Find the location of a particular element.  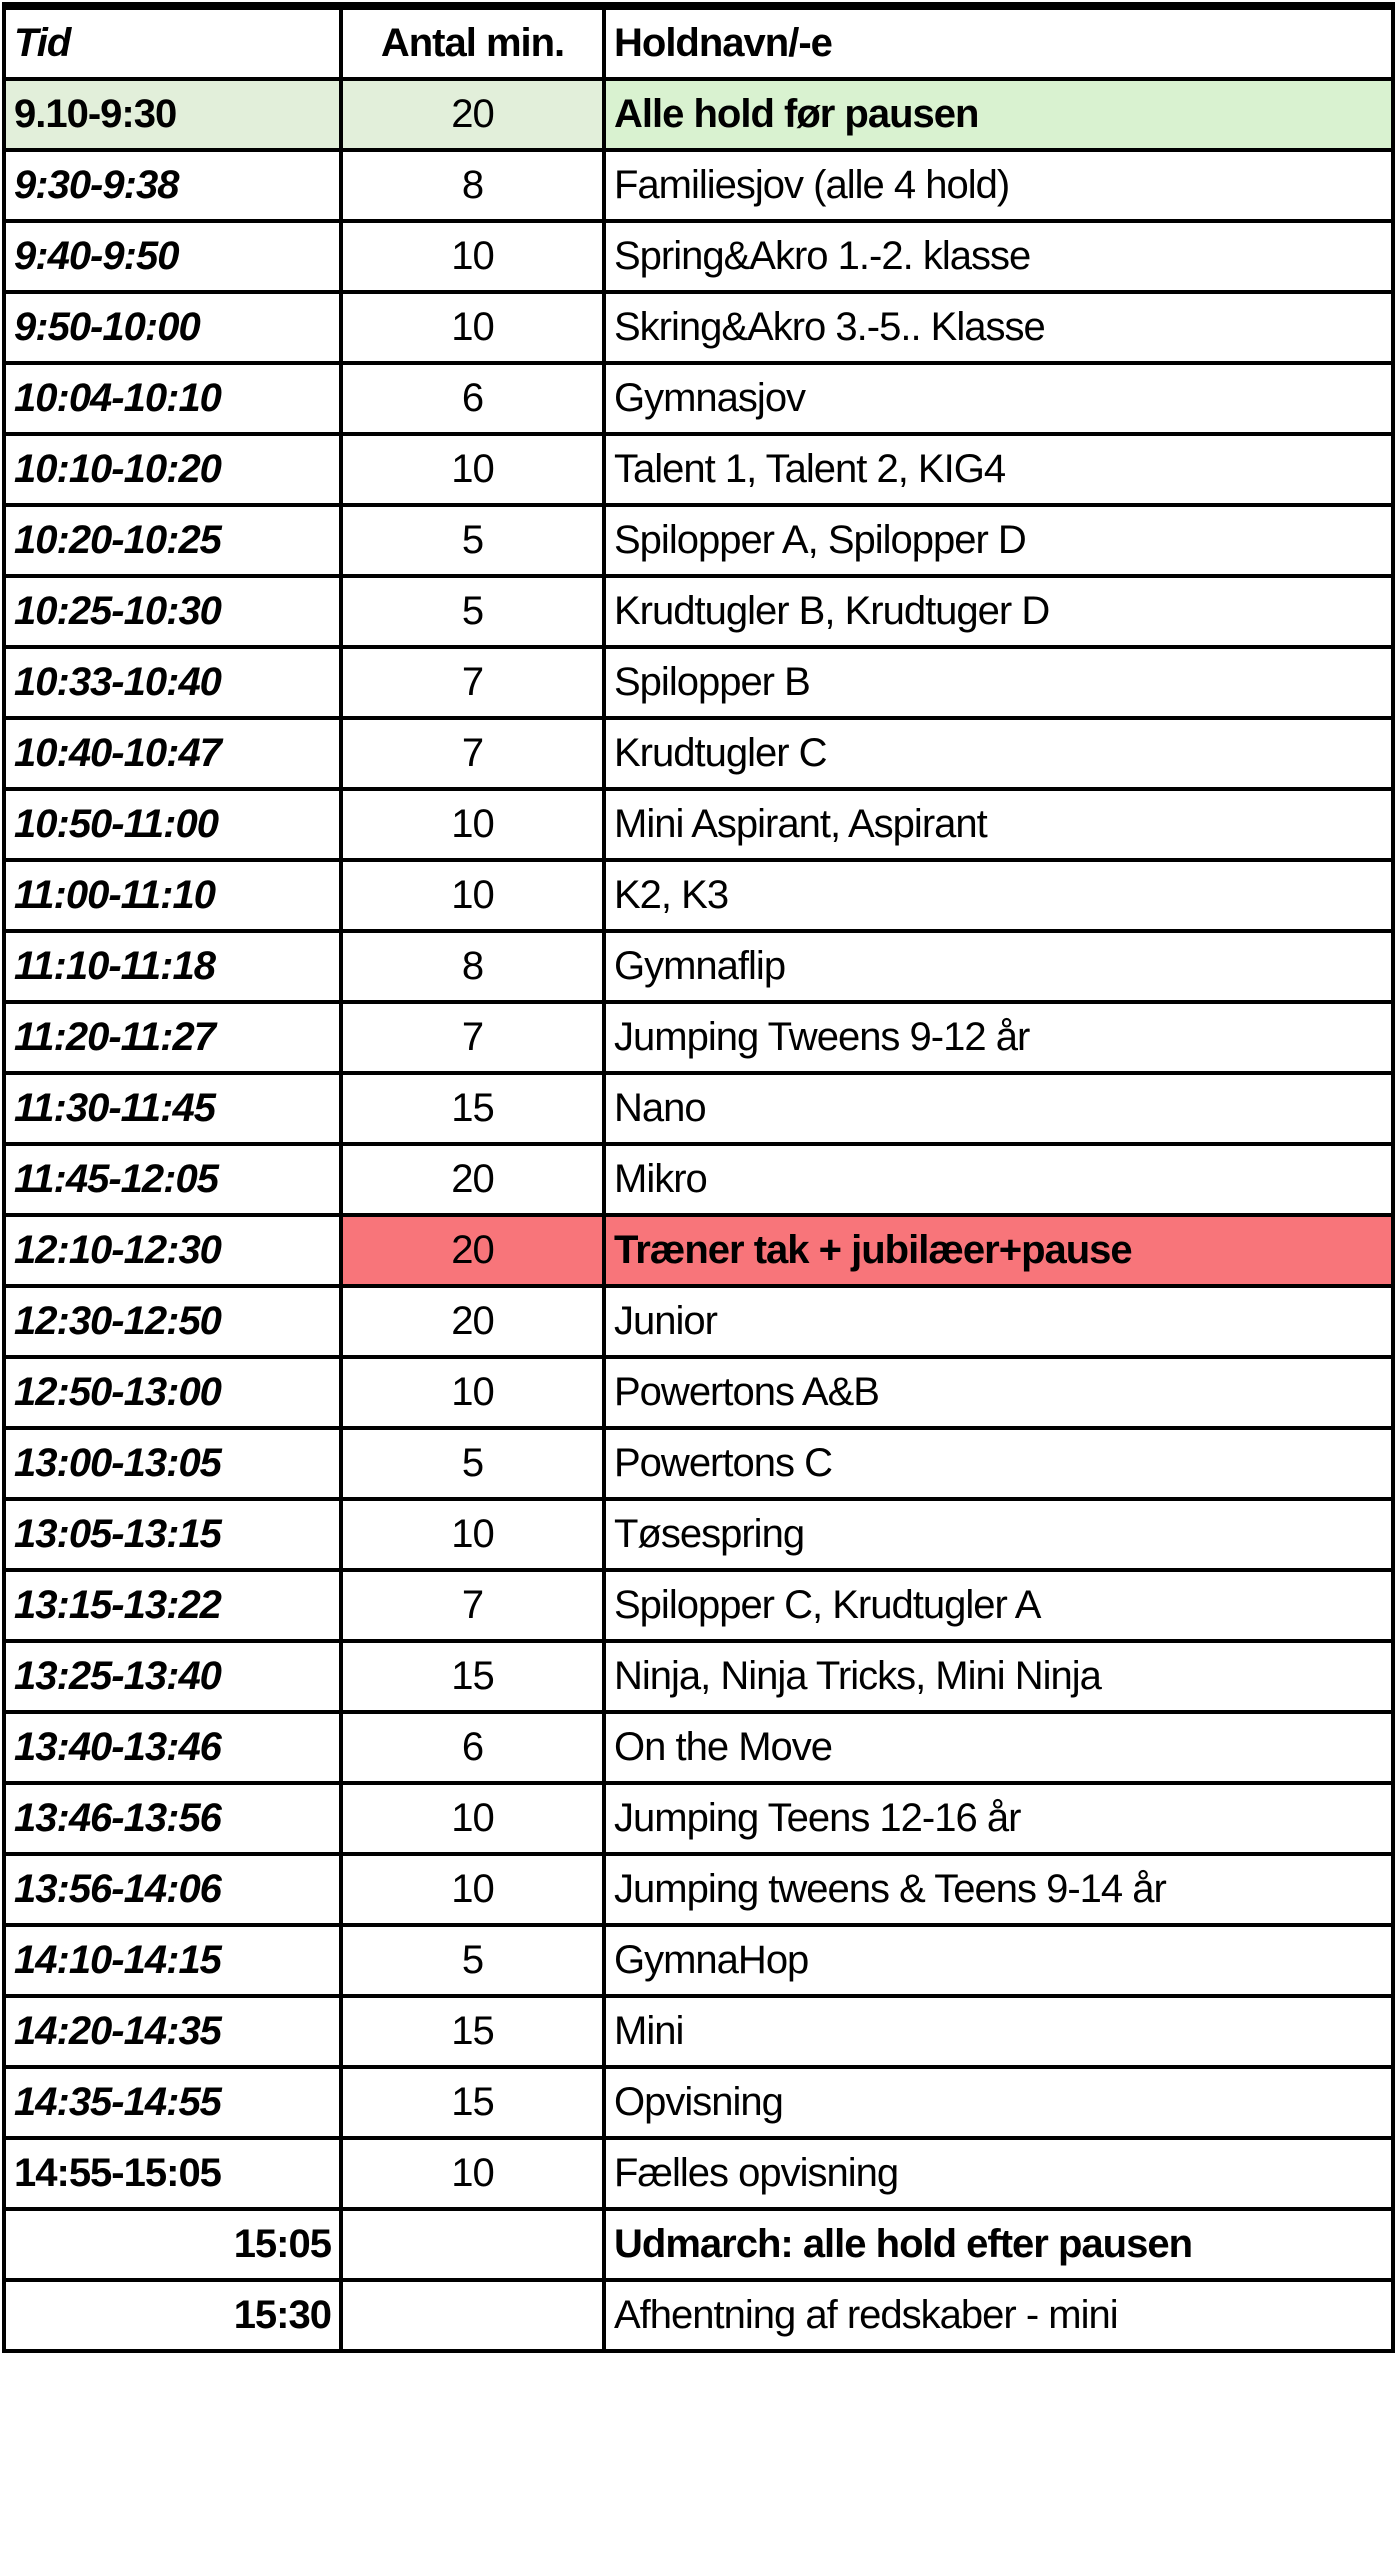

time-cell: 14:35-14:55 is located at coordinates (172, 2102).